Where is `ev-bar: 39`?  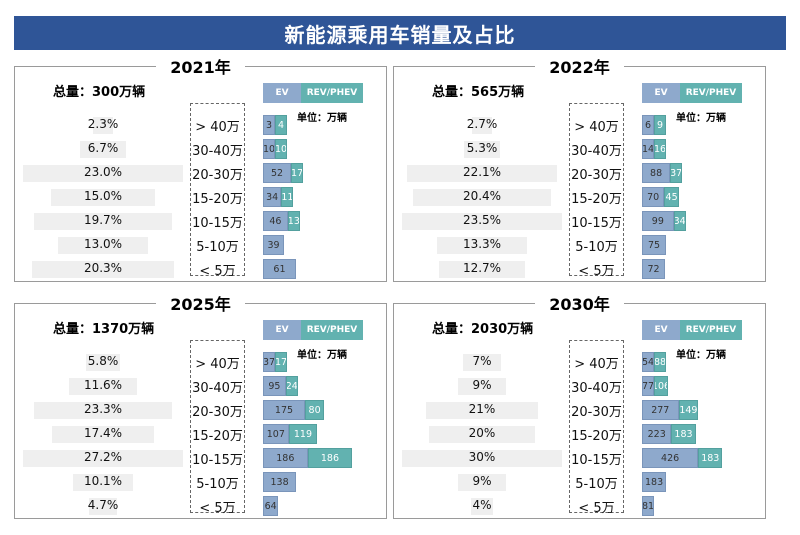
ev-bar: 39 is located at coordinates (274, 245).